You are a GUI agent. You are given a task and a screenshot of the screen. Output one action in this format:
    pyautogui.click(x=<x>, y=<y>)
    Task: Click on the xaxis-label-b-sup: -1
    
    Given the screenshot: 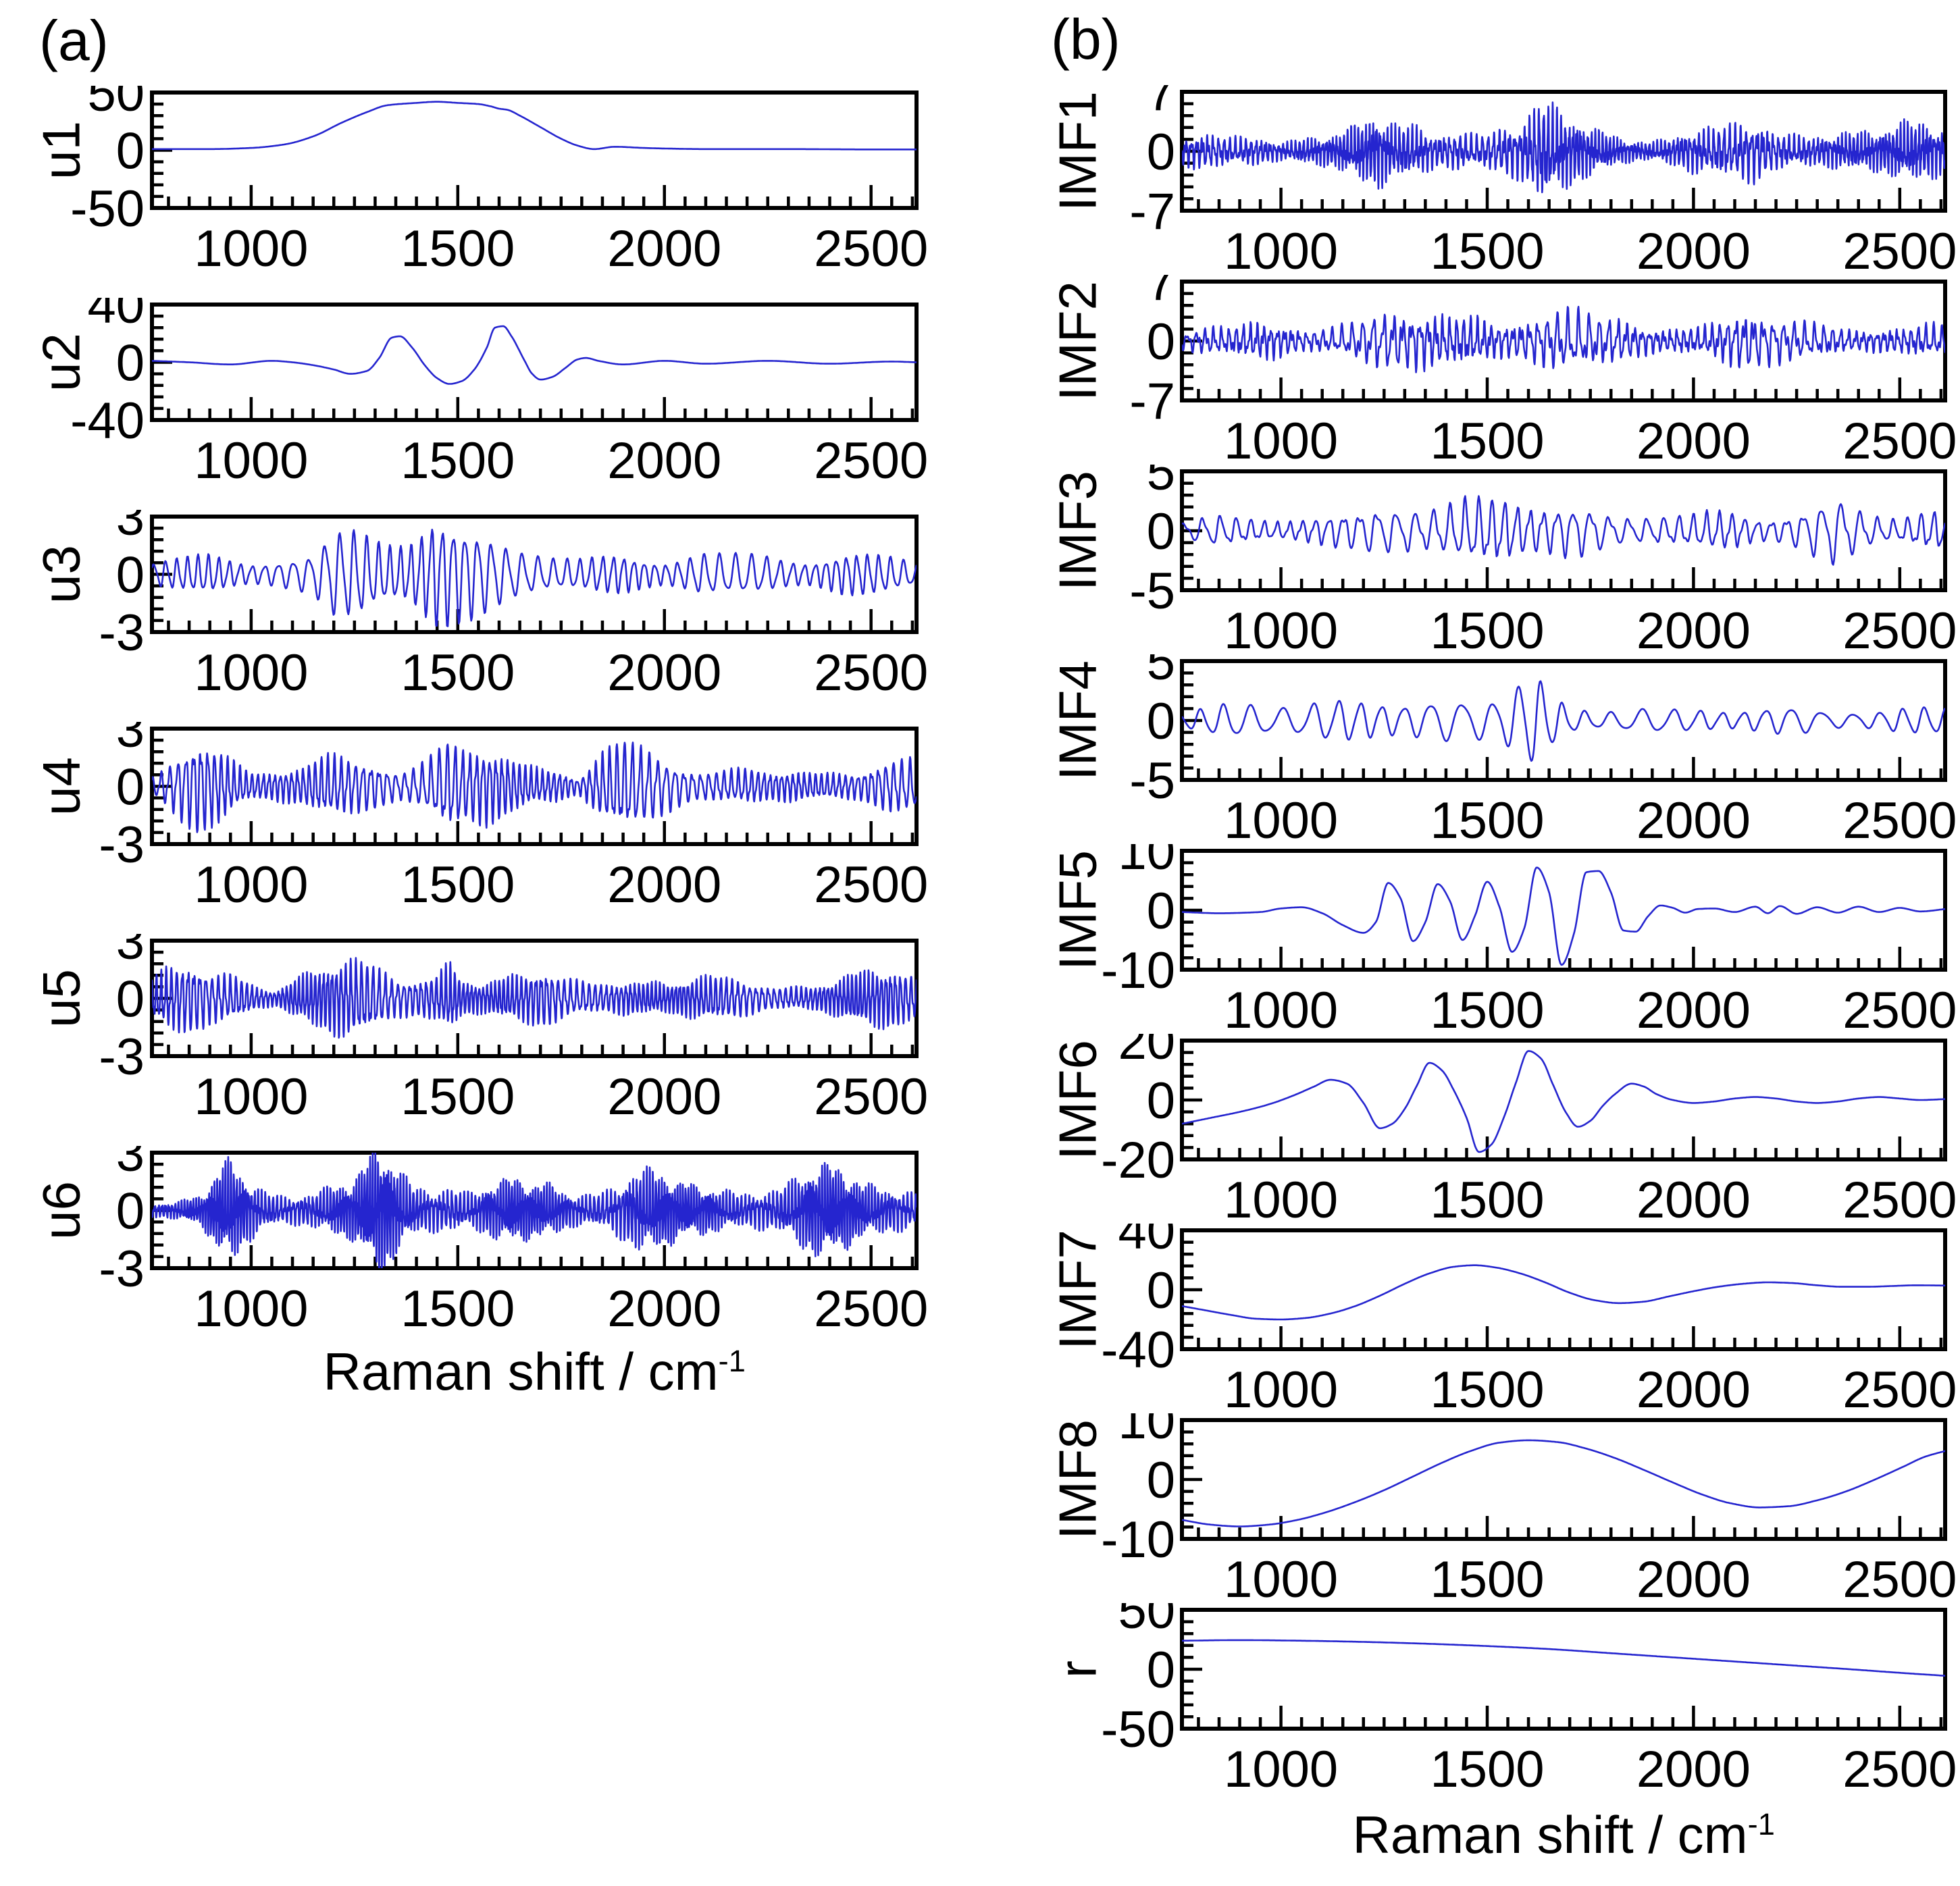 What is the action you would take?
    pyautogui.click(x=1761, y=1824)
    